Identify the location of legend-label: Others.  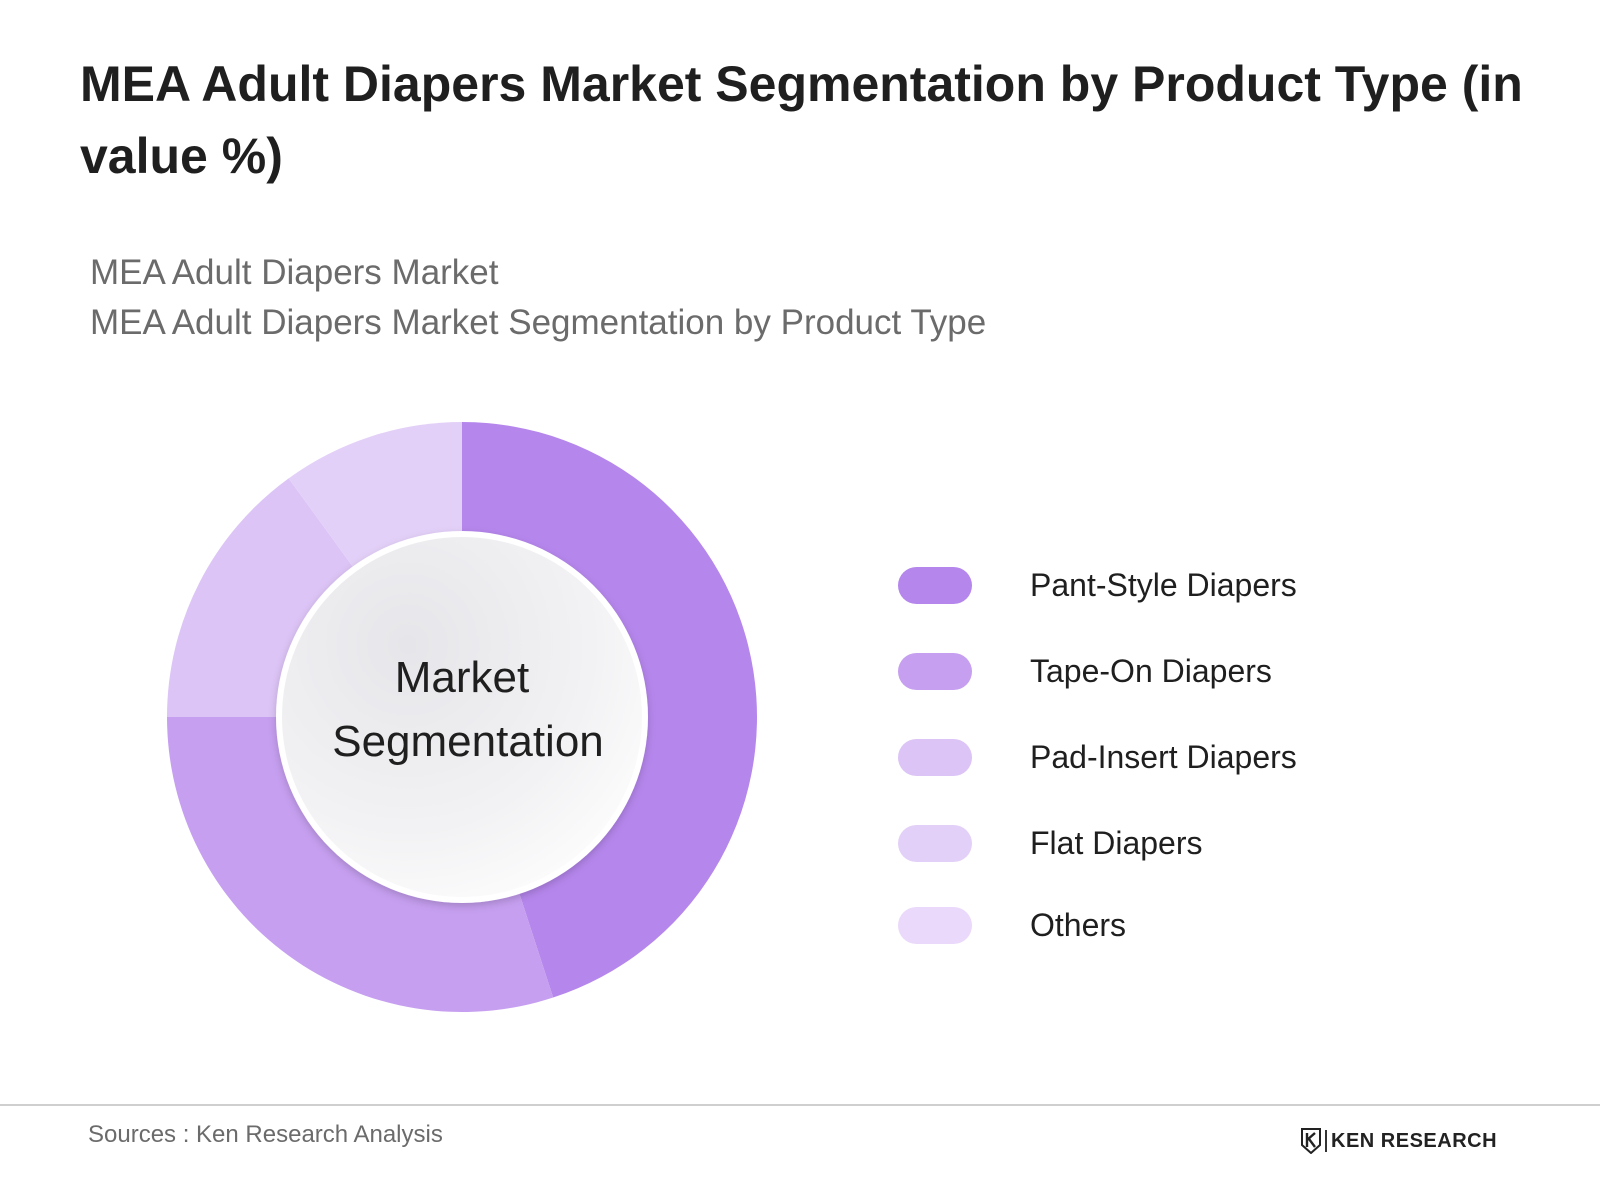
(1078, 924).